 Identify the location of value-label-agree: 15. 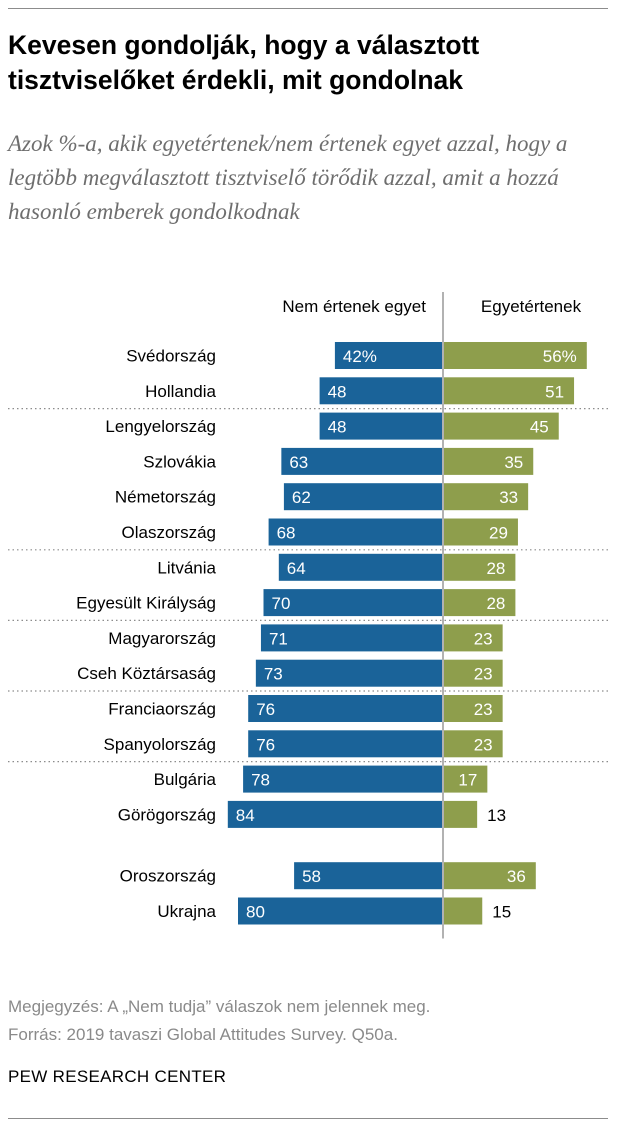
(501, 912).